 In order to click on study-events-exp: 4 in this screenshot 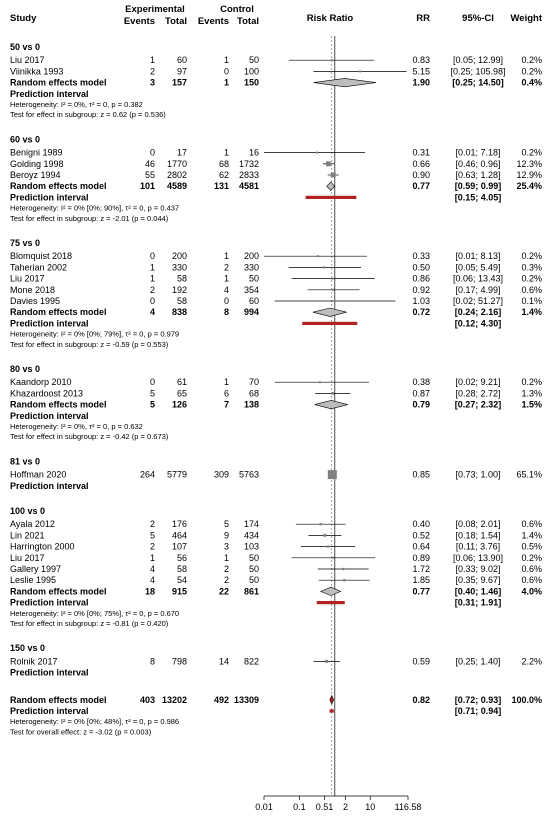, I will do `click(152, 569)`.